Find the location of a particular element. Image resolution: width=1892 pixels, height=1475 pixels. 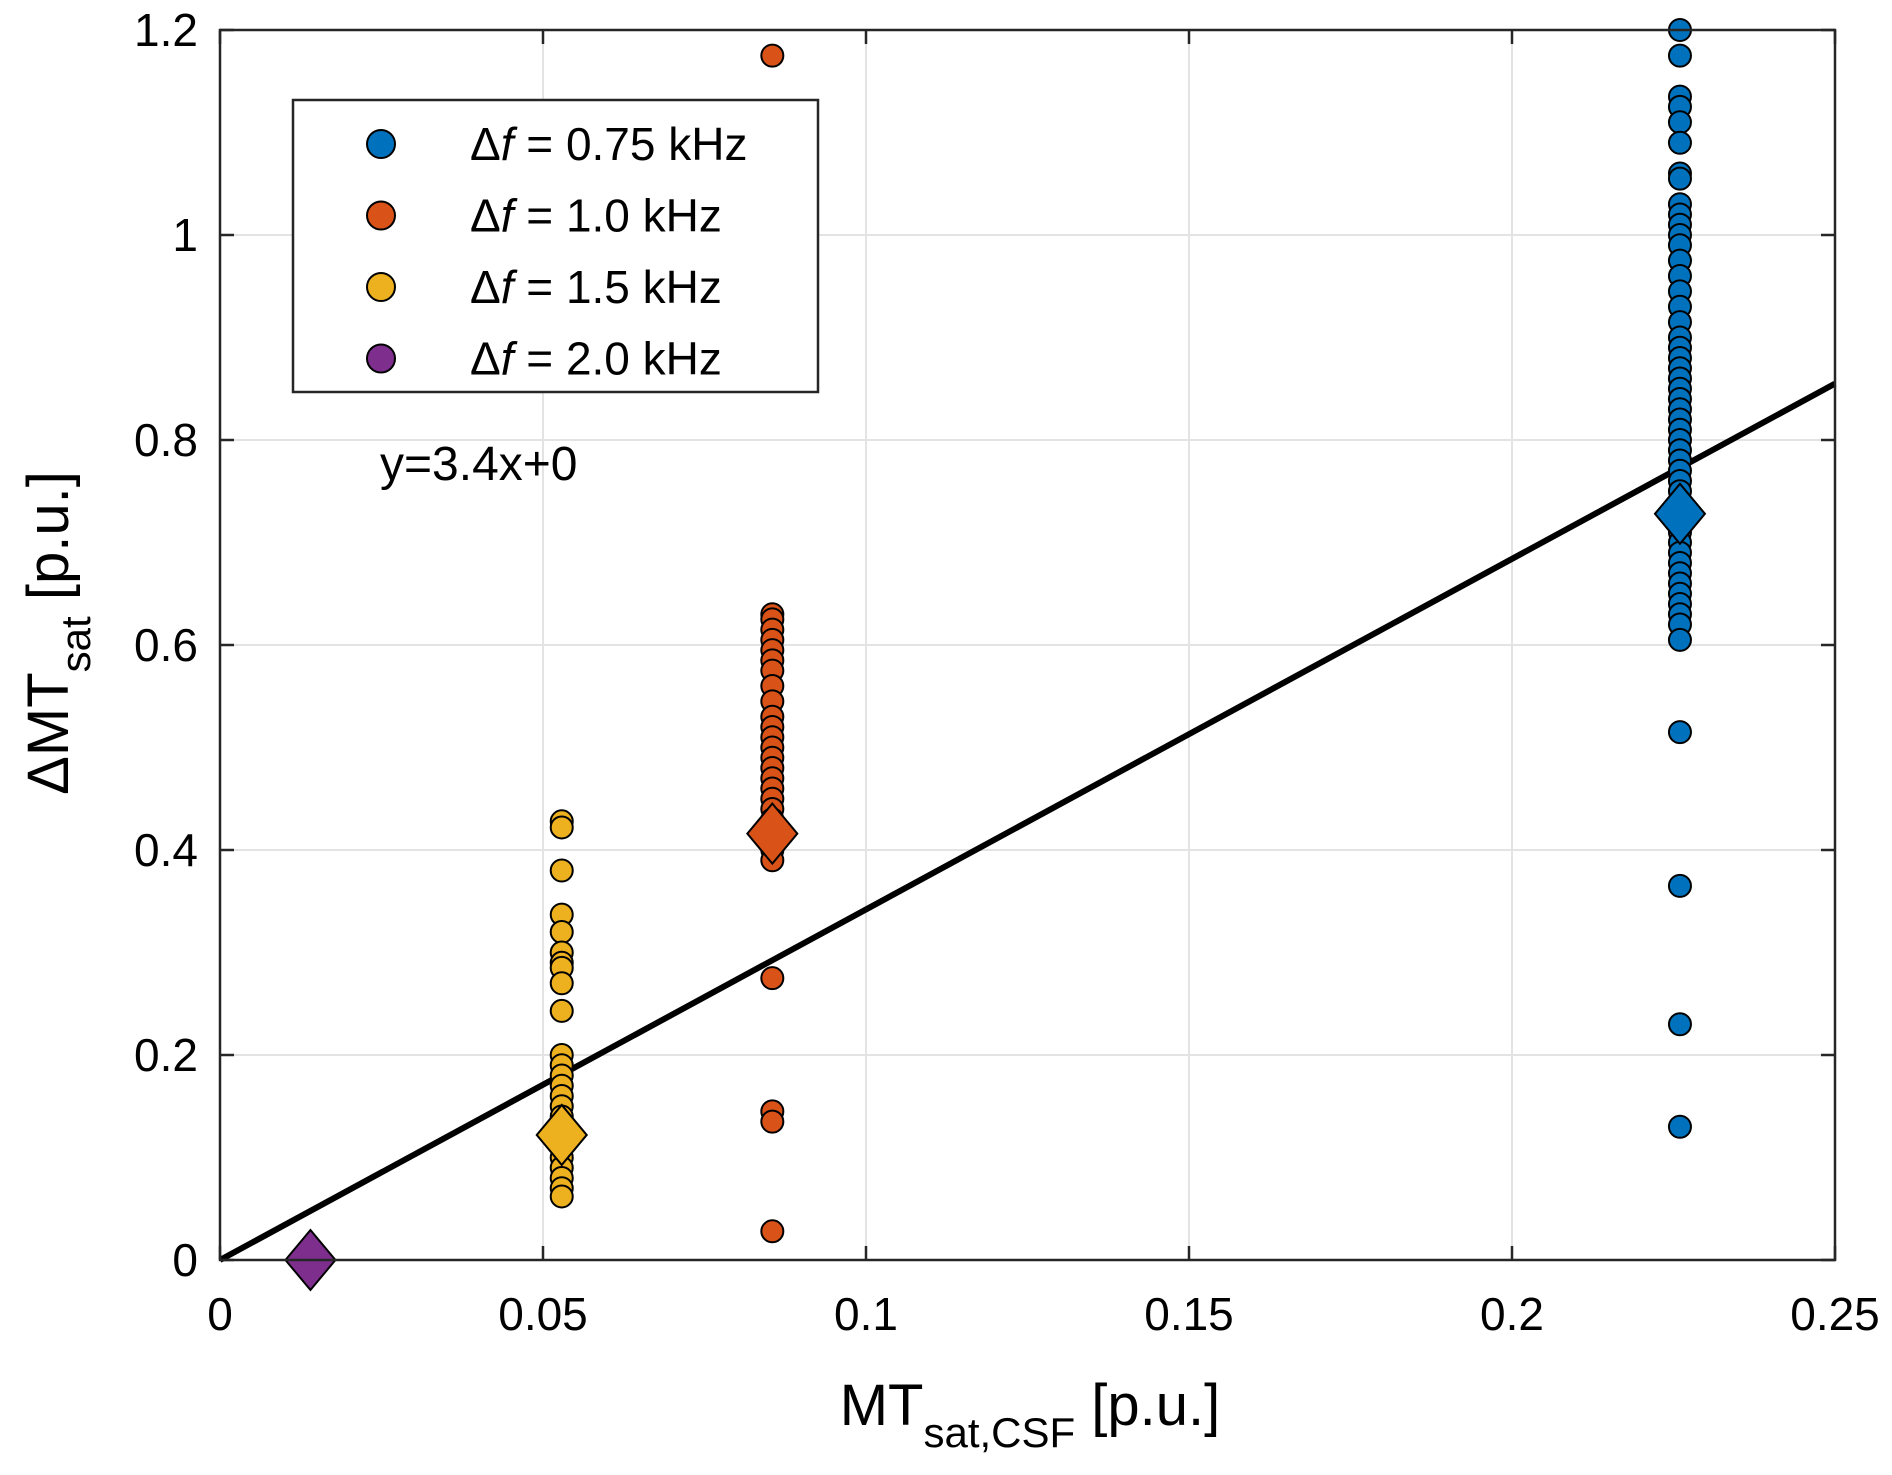

x-tick-label: 0.25 is located at coordinates (1835, 1314).